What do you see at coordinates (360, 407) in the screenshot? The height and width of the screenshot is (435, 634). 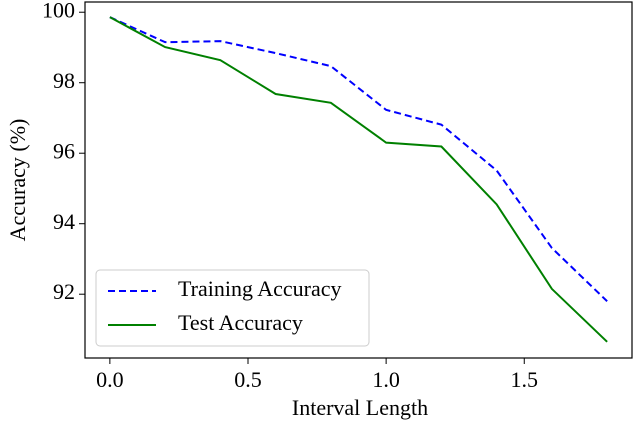 I see `x-axis-label: Interval Length` at bounding box center [360, 407].